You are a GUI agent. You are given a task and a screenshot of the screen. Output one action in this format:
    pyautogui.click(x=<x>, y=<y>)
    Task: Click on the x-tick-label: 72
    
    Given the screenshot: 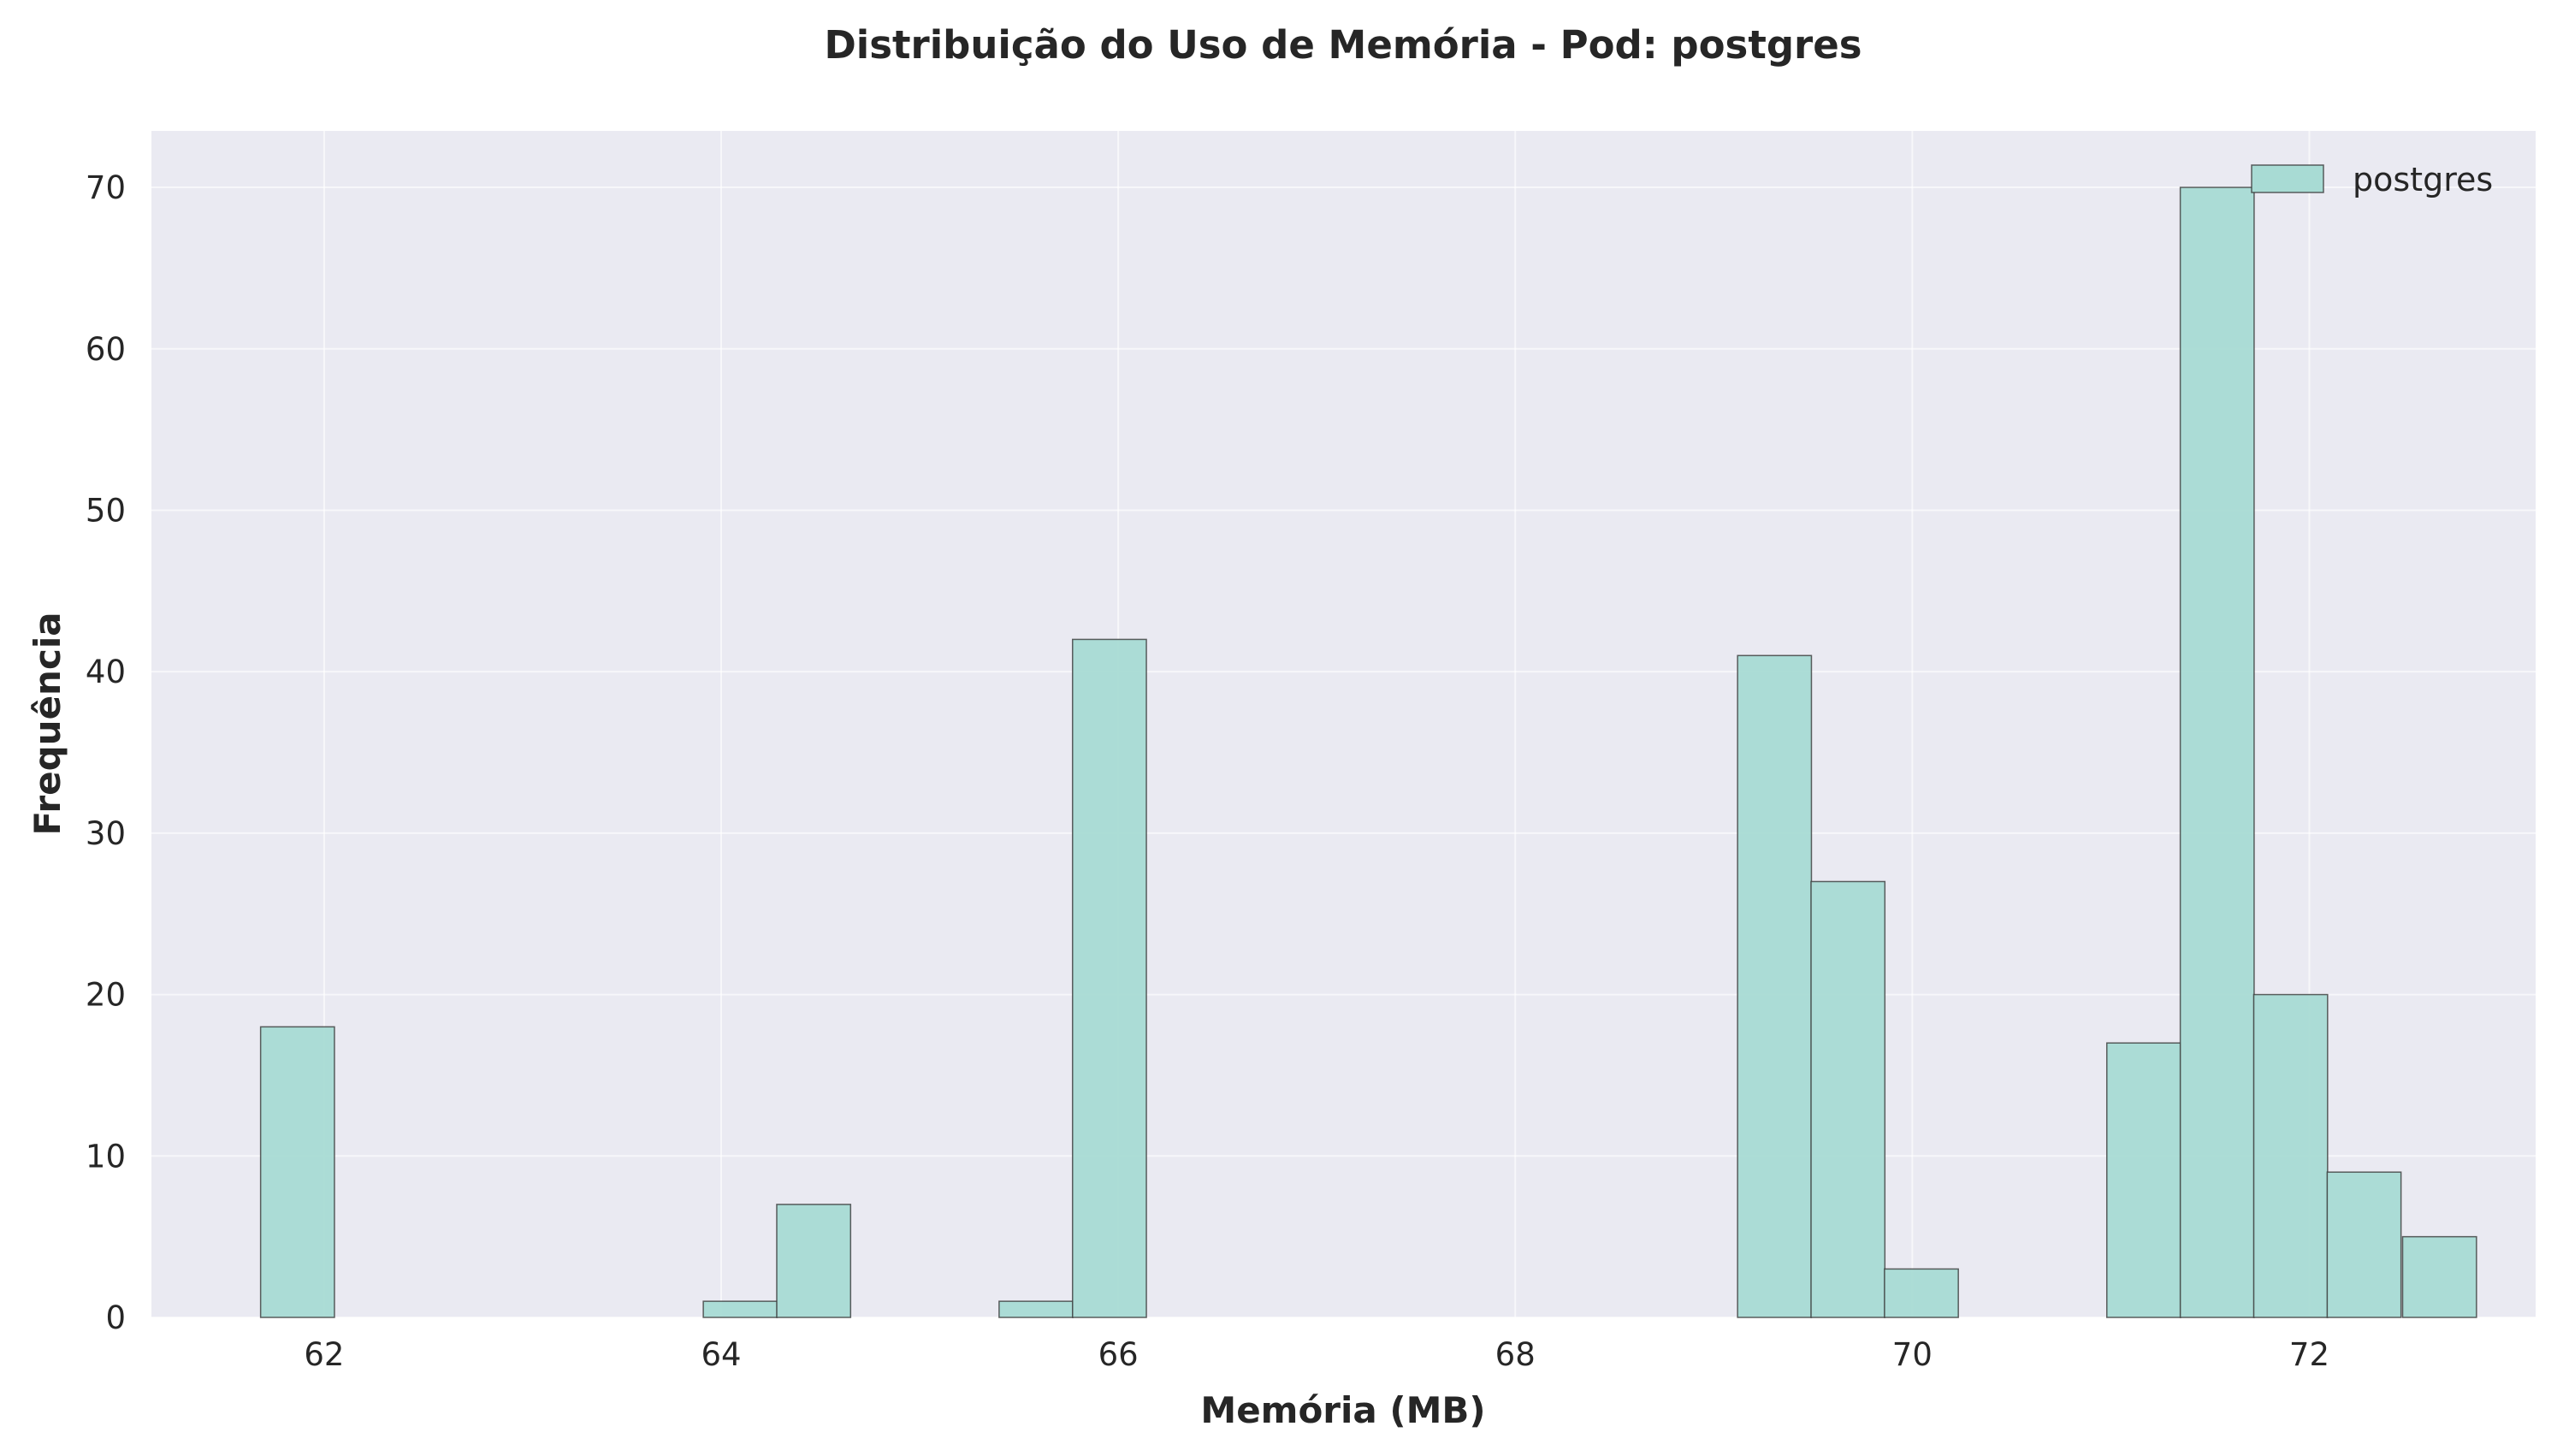 What is the action you would take?
    pyautogui.click(x=2309, y=1354)
    